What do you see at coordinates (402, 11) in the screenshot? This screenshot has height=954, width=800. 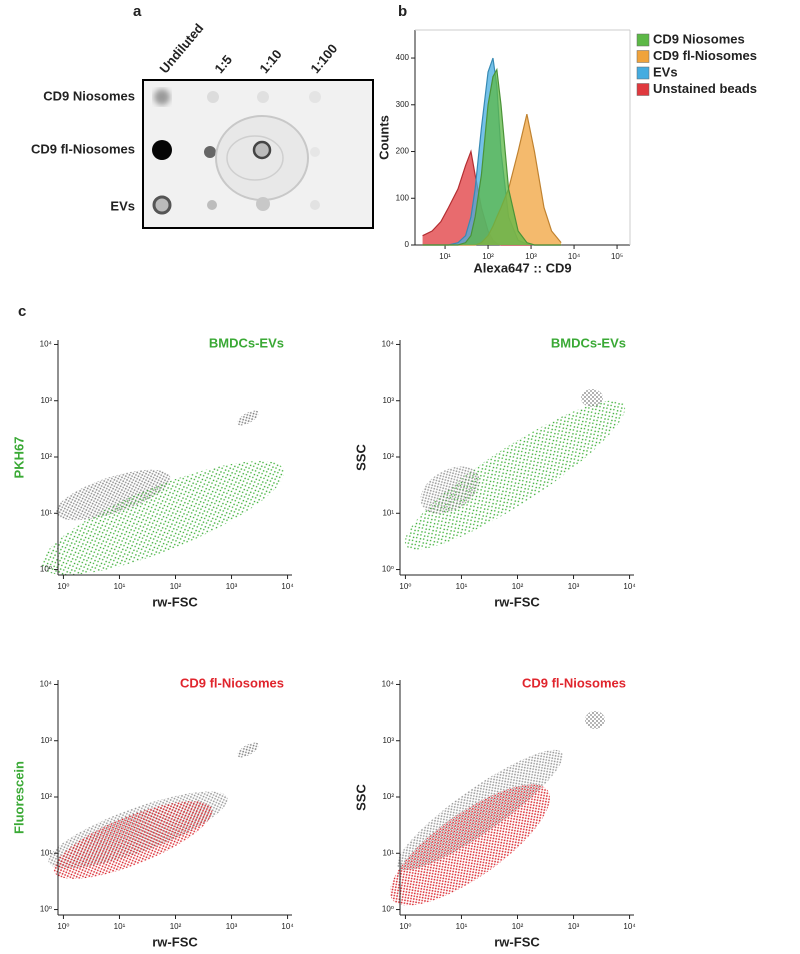 I see `panel-label: b` at bounding box center [402, 11].